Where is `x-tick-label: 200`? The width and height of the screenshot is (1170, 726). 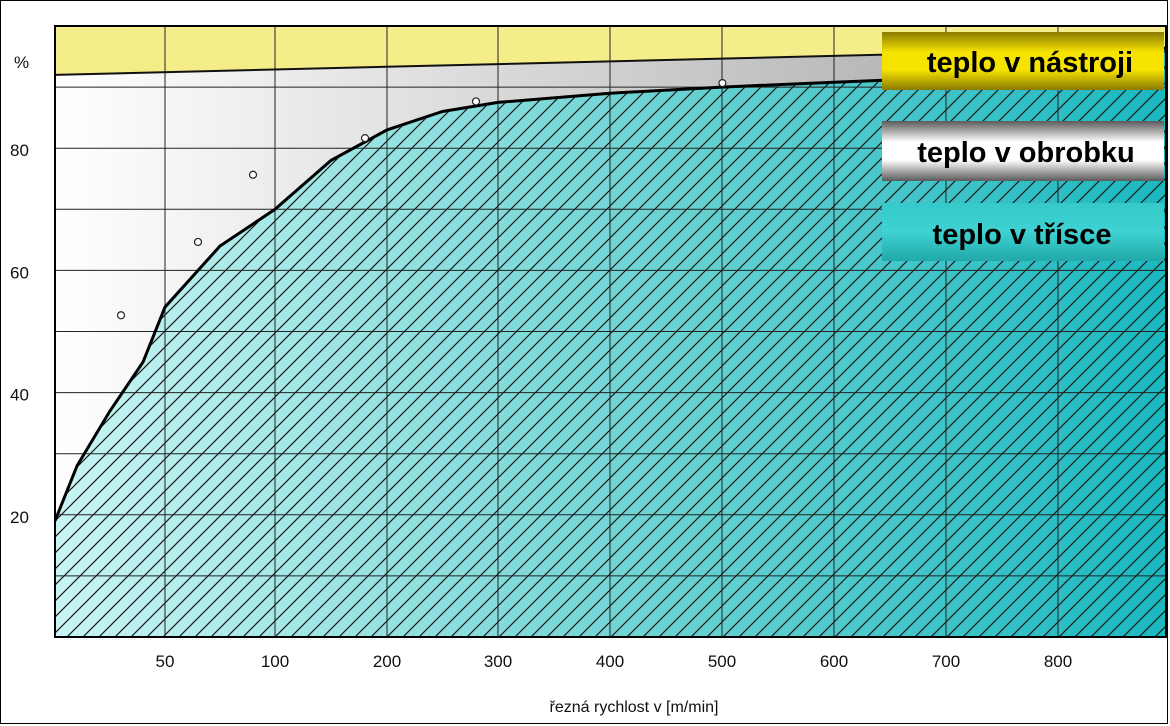
x-tick-label: 200 is located at coordinates (387, 661).